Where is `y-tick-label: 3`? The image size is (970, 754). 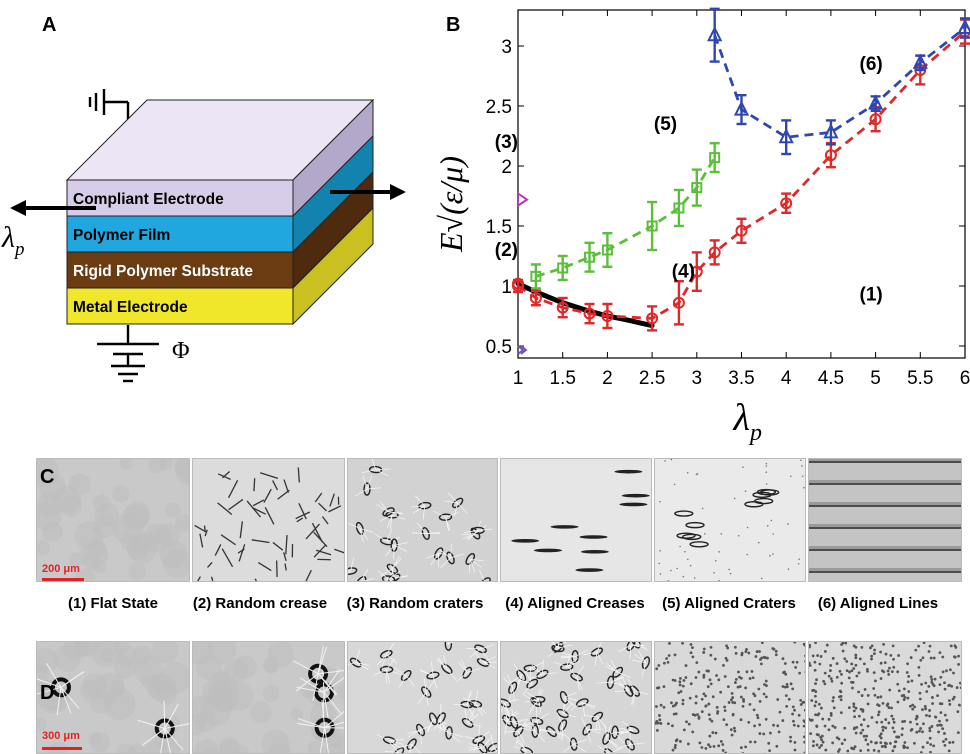
y-tick-label: 3 is located at coordinates (506, 47).